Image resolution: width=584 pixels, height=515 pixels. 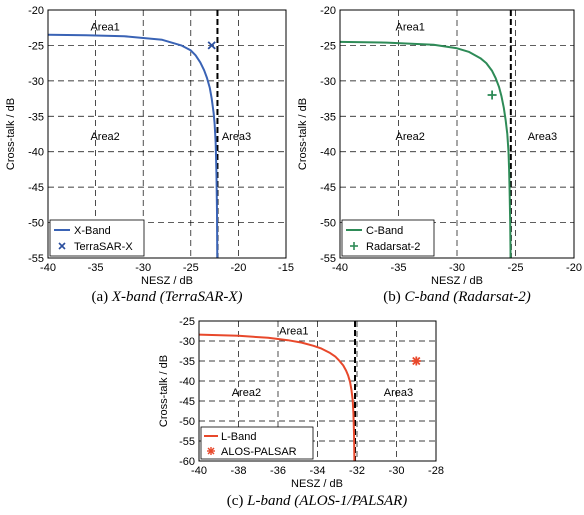 I want to click on chart-c-legend: L-Band ALOS-PALSAR, so click(x=257, y=443).